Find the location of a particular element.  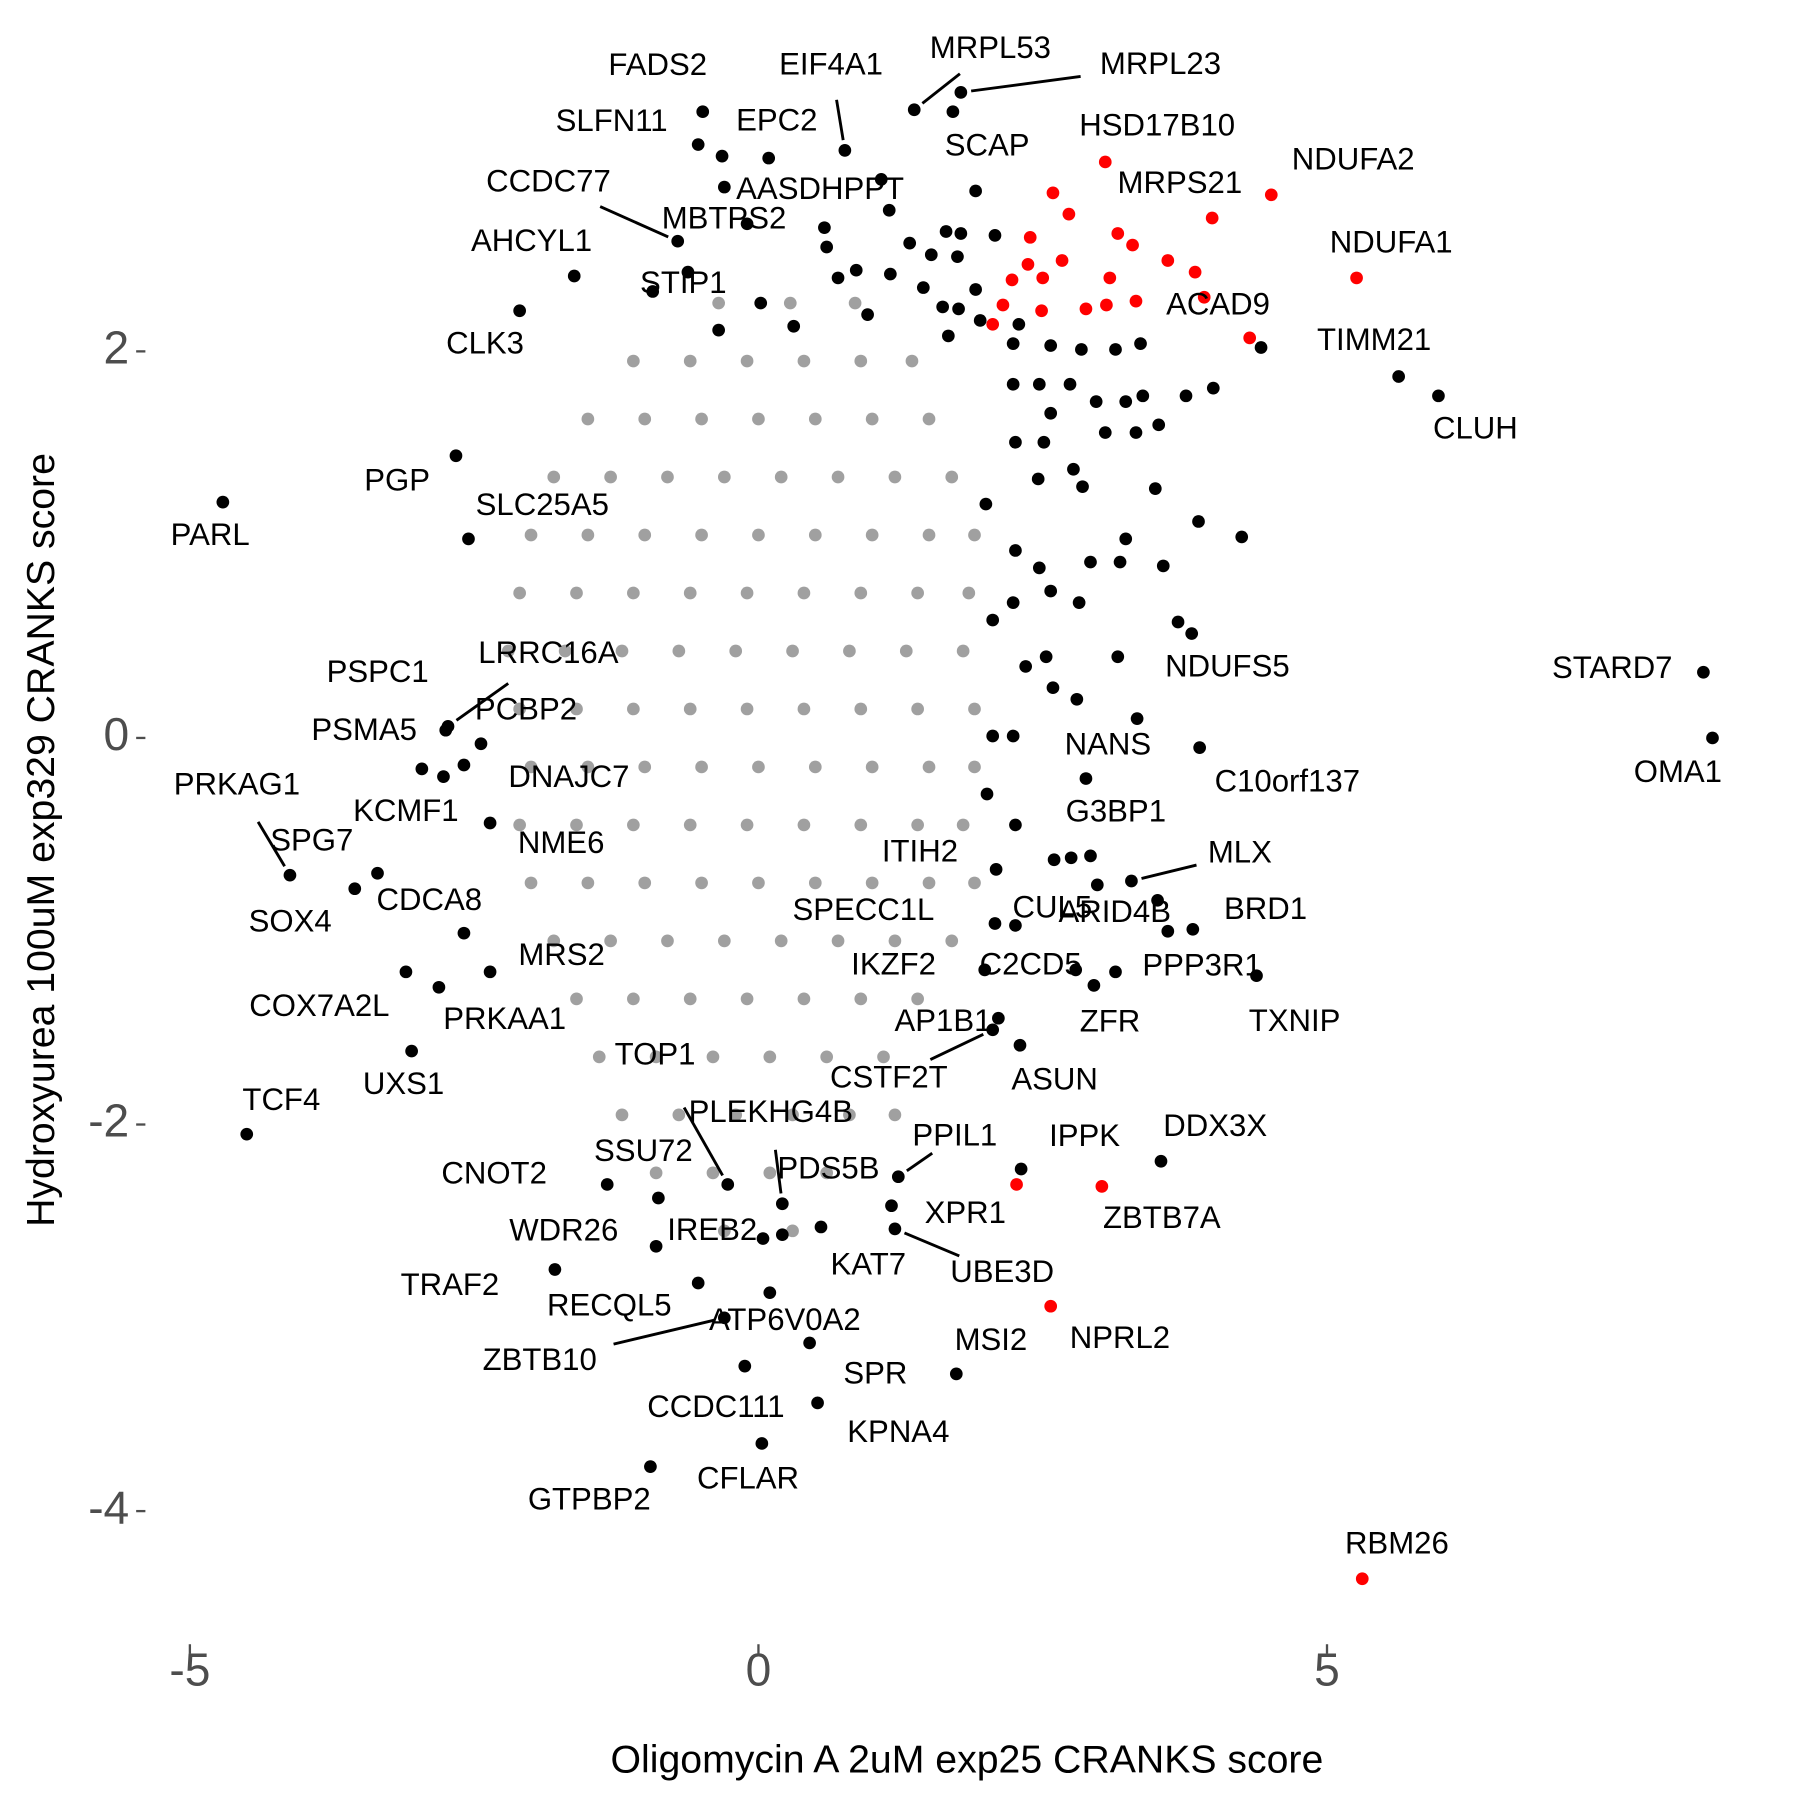

leader-line is located at coordinates (664, 1332).